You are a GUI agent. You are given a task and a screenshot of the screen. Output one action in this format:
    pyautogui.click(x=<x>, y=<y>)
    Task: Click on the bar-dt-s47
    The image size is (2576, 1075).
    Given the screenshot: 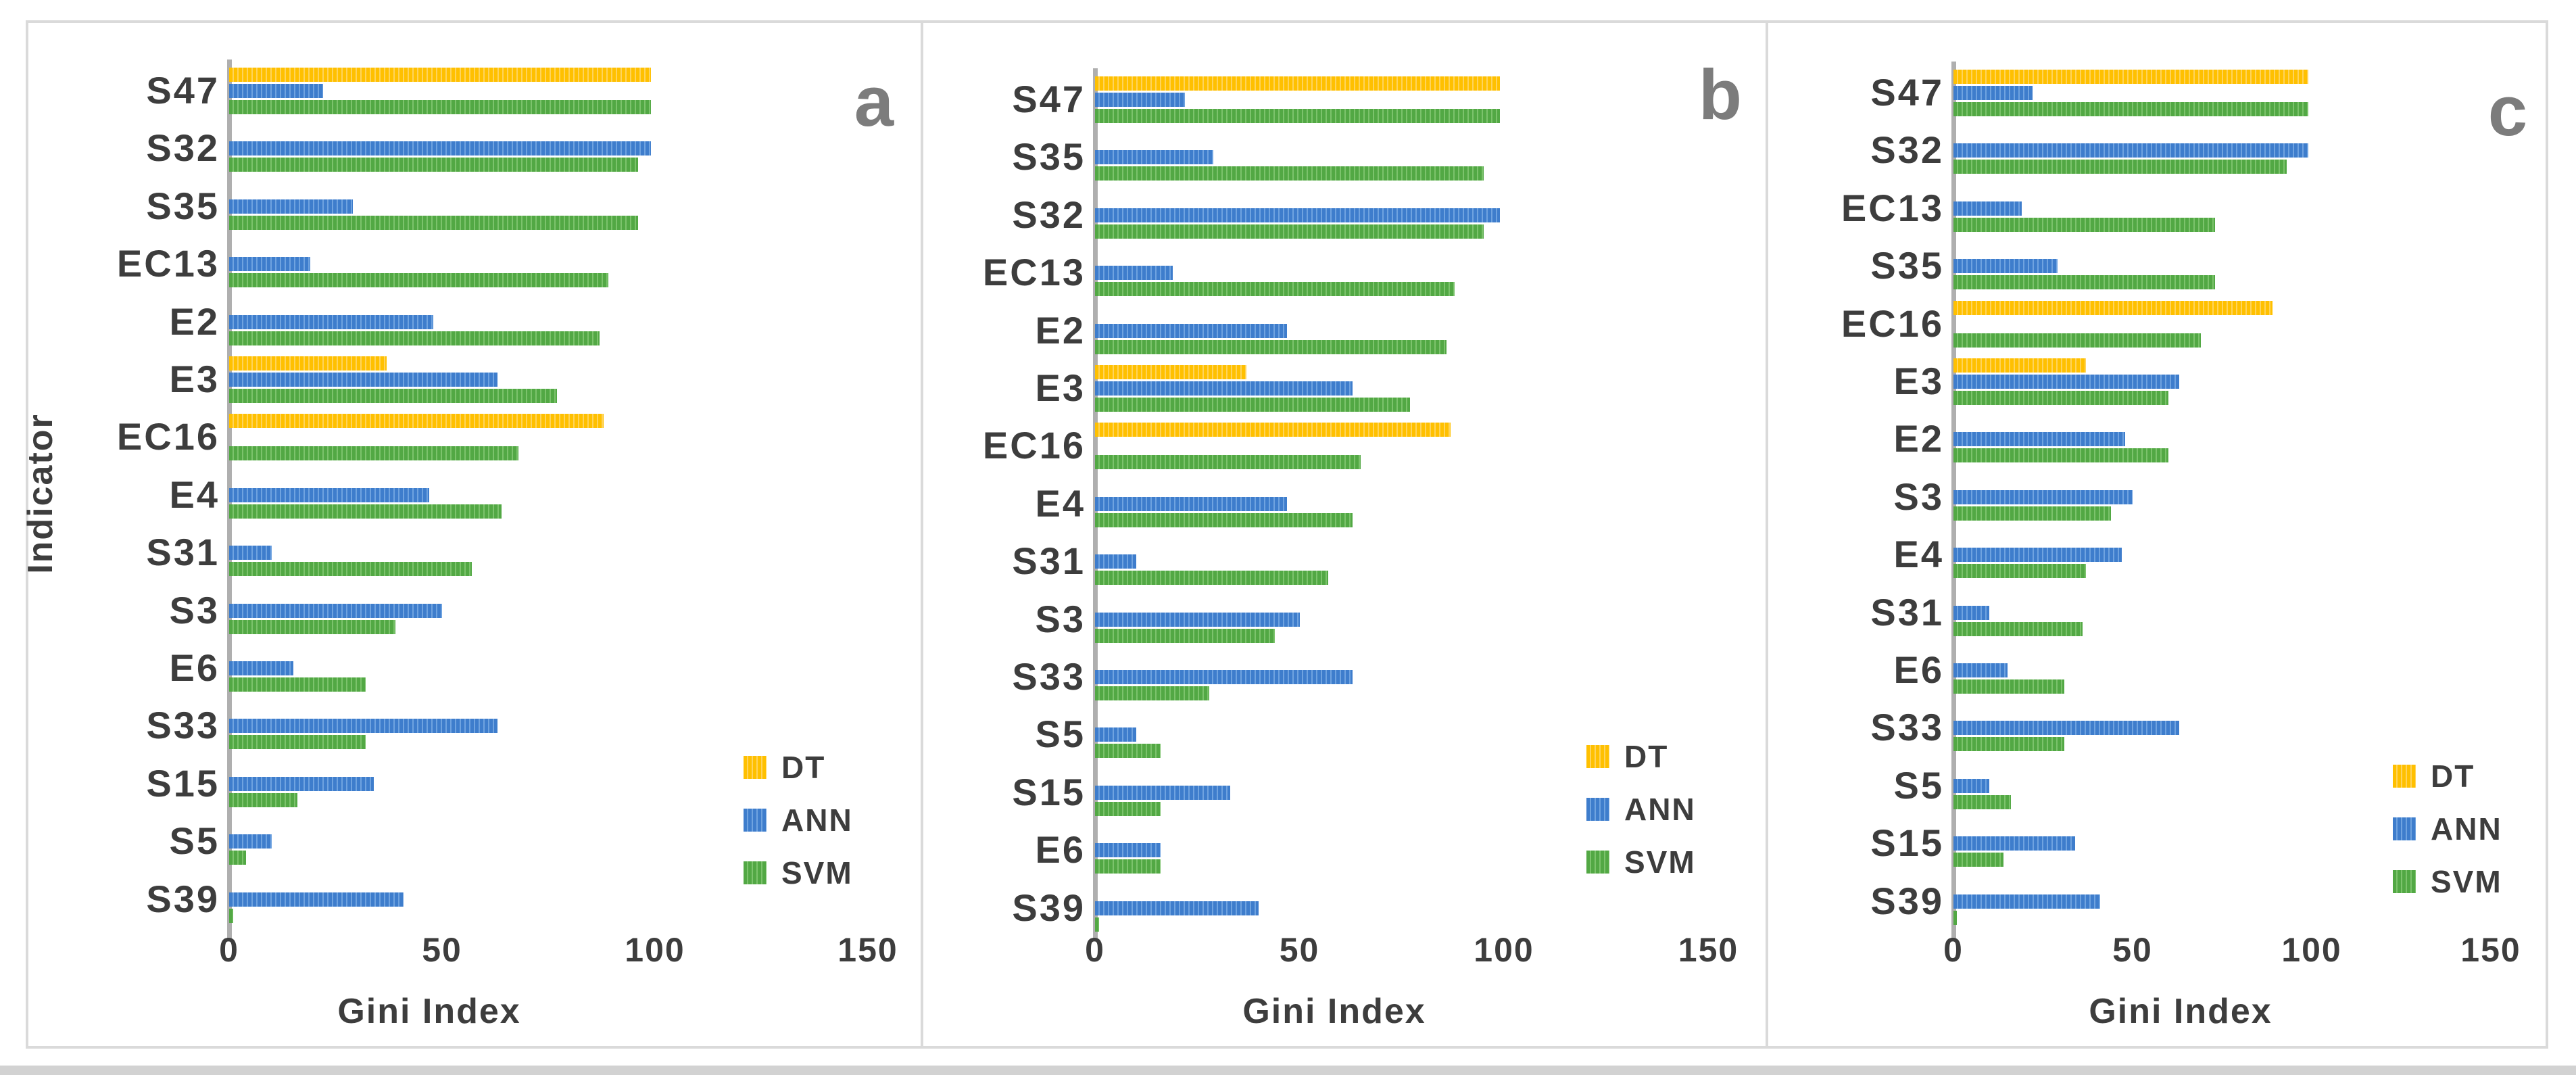 What is the action you would take?
    pyautogui.click(x=440, y=75)
    